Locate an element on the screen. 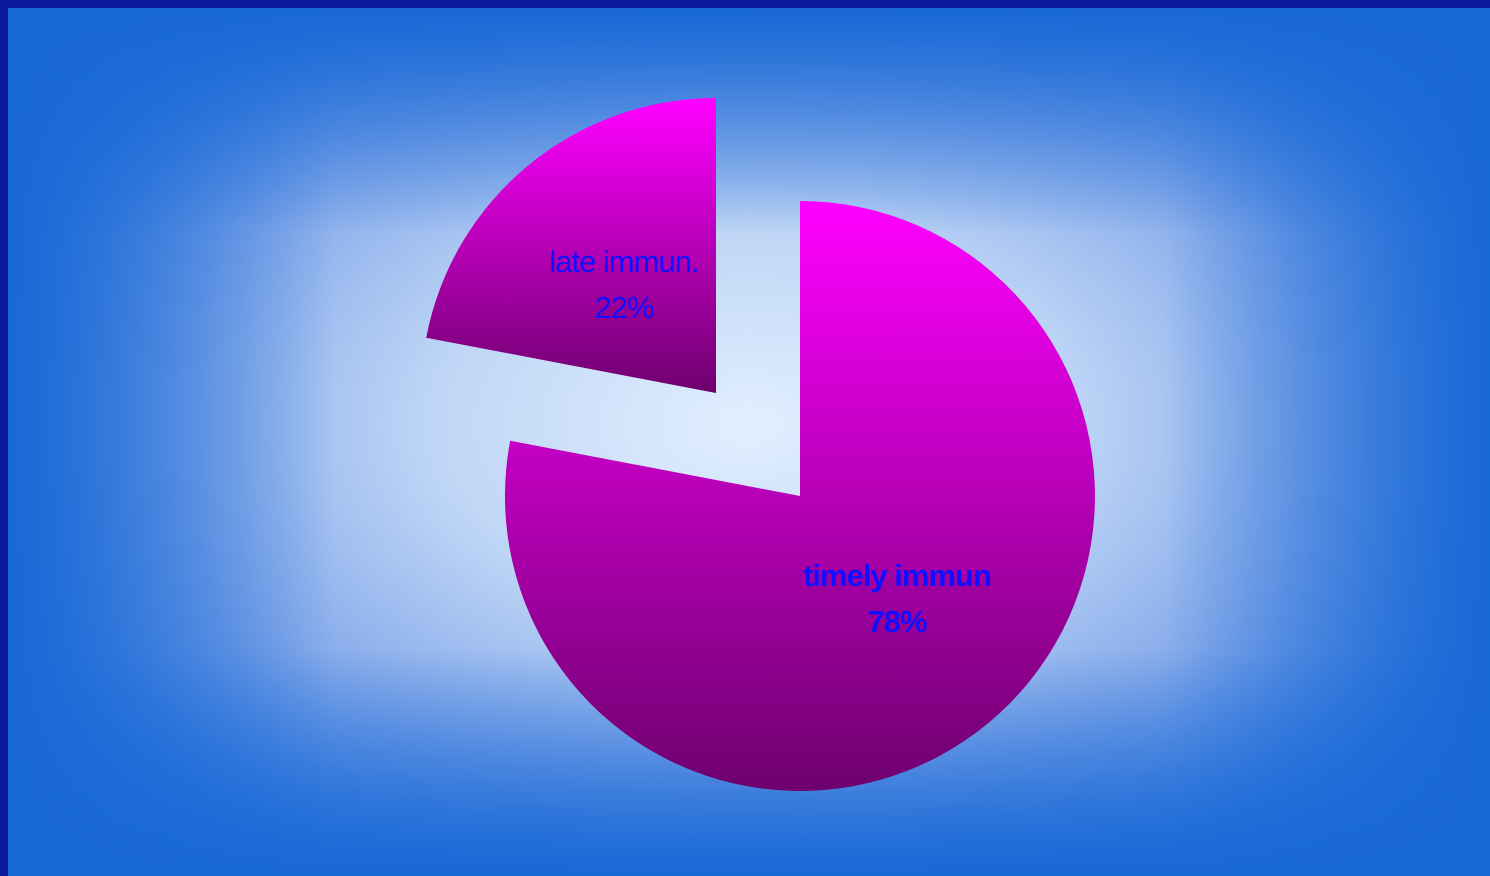 This screenshot has width=1490, height=876. slice-timely-category: timely immun is located at coordinates (897, 575).